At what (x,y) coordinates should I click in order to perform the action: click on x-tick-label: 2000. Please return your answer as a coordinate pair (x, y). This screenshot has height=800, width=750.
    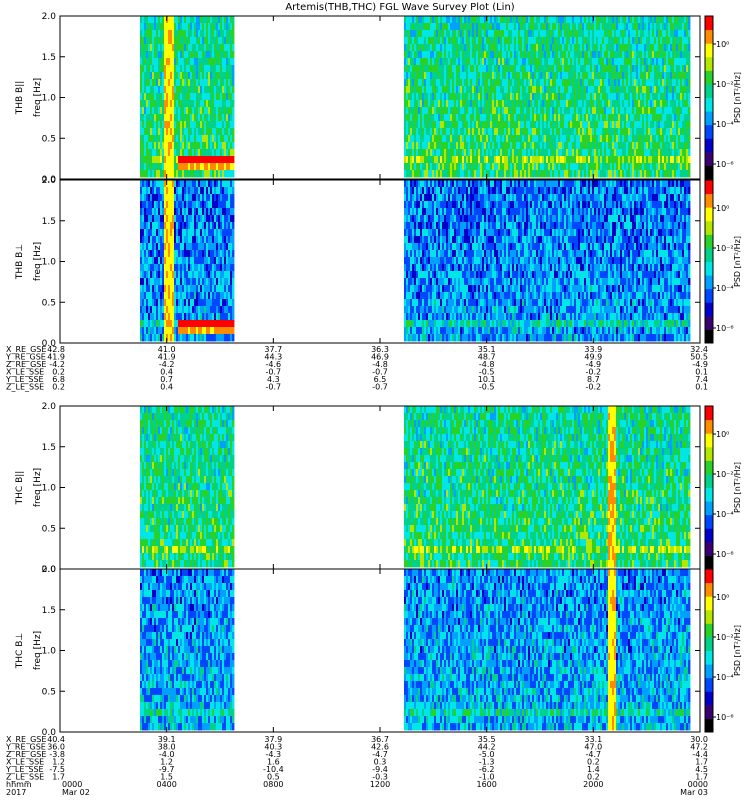
    Looking at the image, I should click on (593, 784).